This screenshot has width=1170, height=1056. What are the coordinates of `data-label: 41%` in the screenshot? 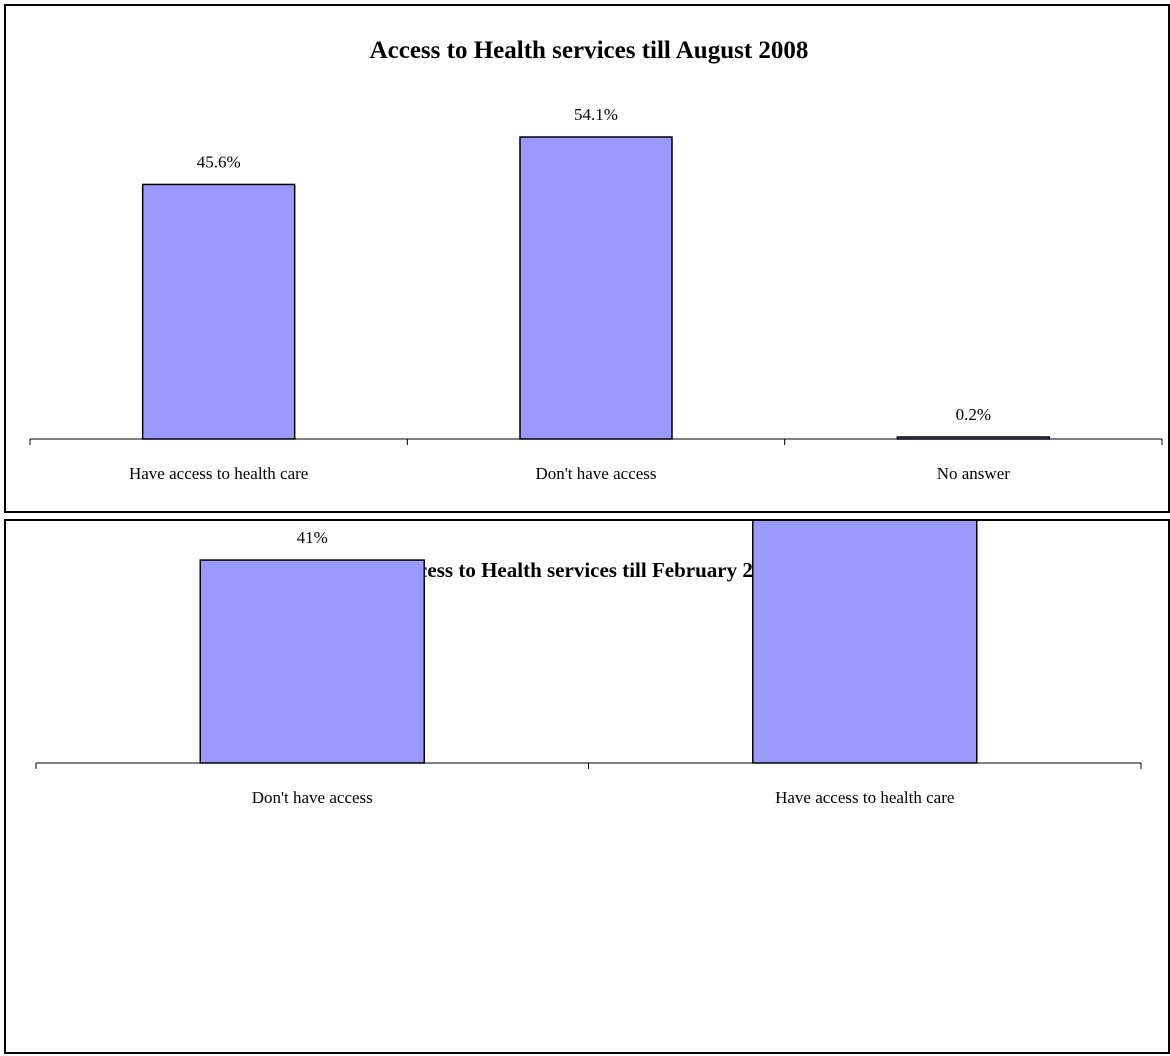 It's located at (312, 537).